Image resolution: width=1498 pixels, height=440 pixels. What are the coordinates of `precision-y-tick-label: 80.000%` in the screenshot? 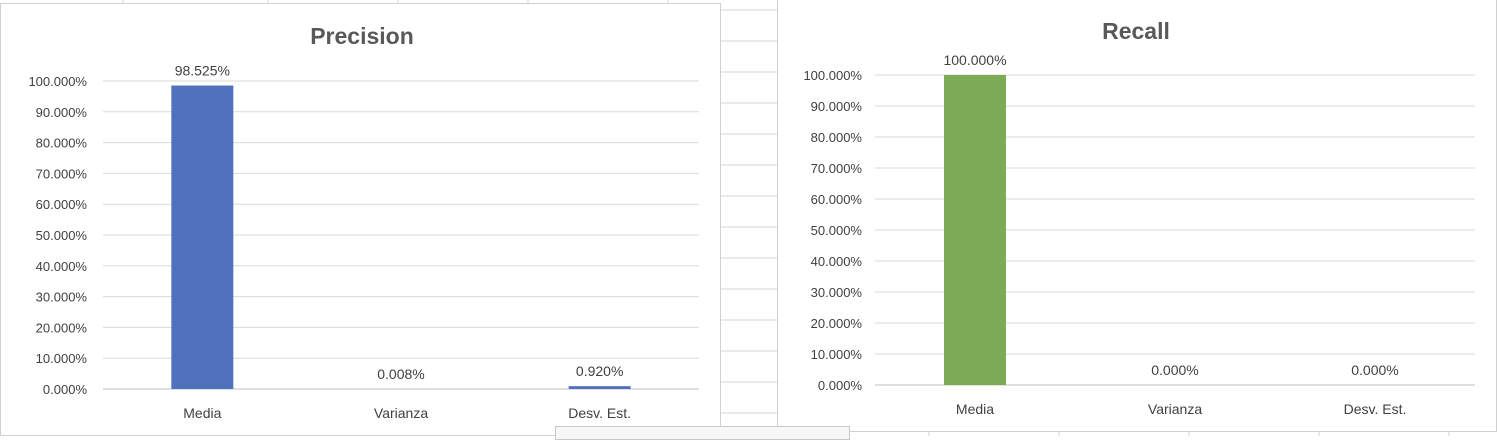 It's located at (62, 143).